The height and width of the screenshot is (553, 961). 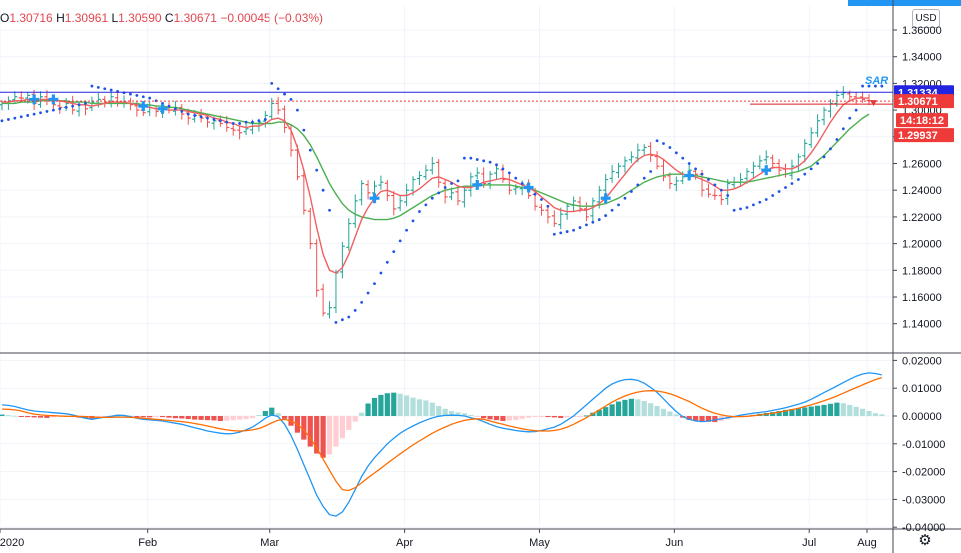 I want to click on currency-button: USD, so click(x=926, y=18).